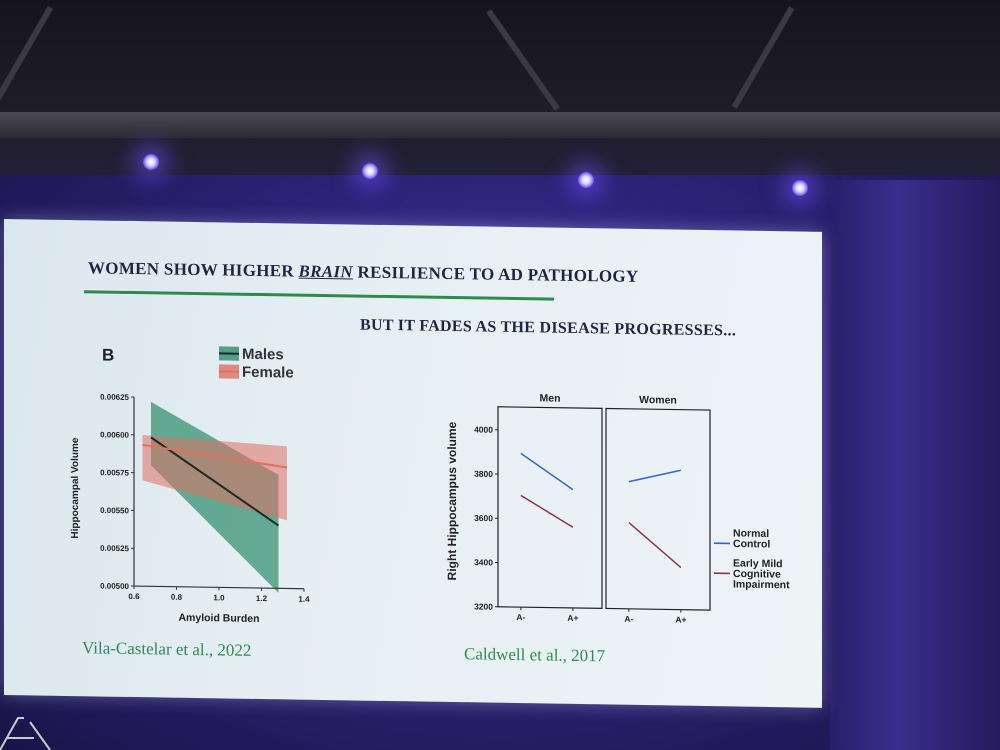 The image size is (1000, 750). I want to click on y-axis-label: Hippocampal Volume, so click(75, 488).